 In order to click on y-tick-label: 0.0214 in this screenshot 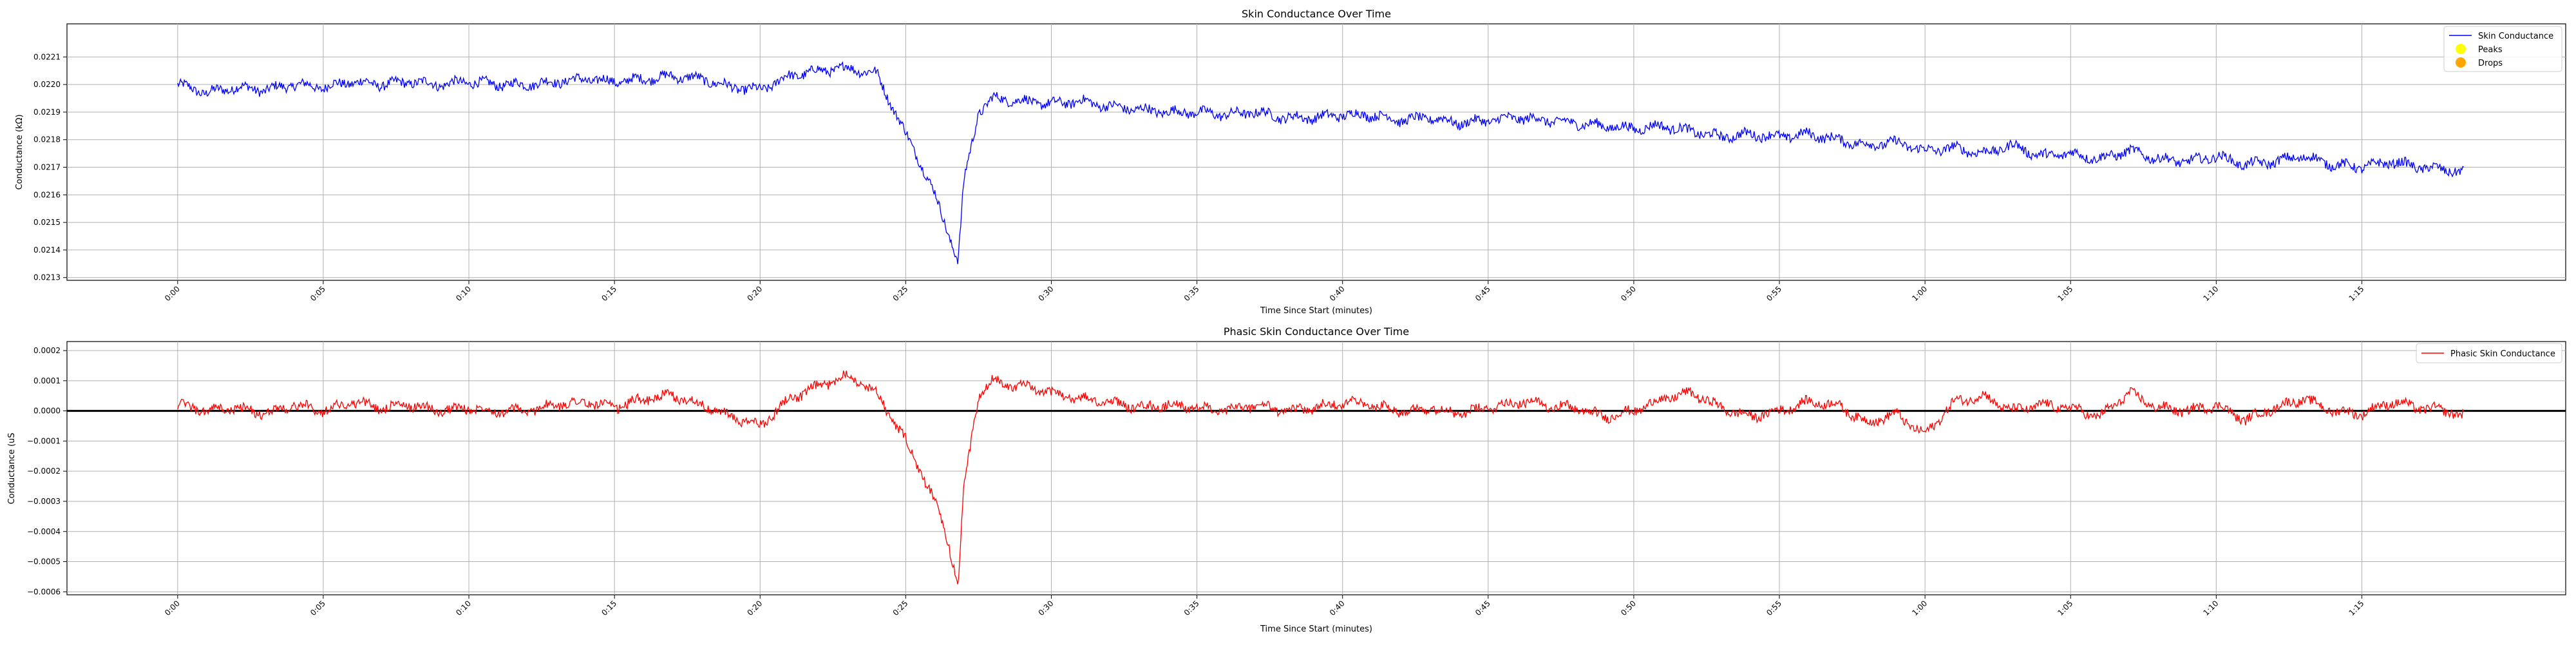, I will do `click(47, 250)`.